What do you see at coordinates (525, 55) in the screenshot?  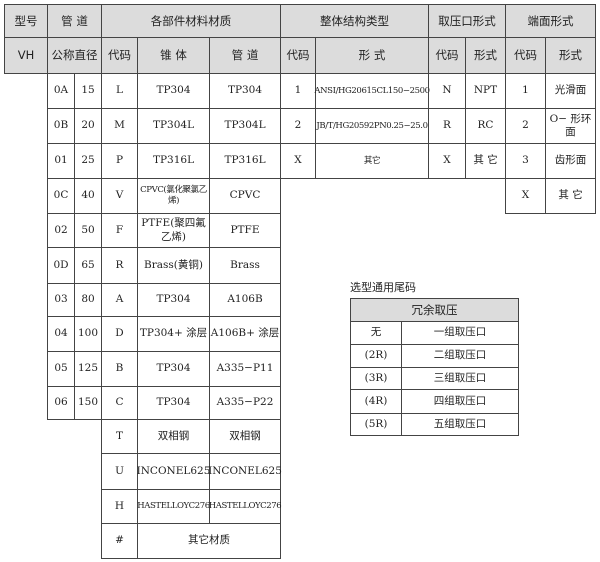 I see `subheader-end-code: 代码` at bounding box center [525, 55].